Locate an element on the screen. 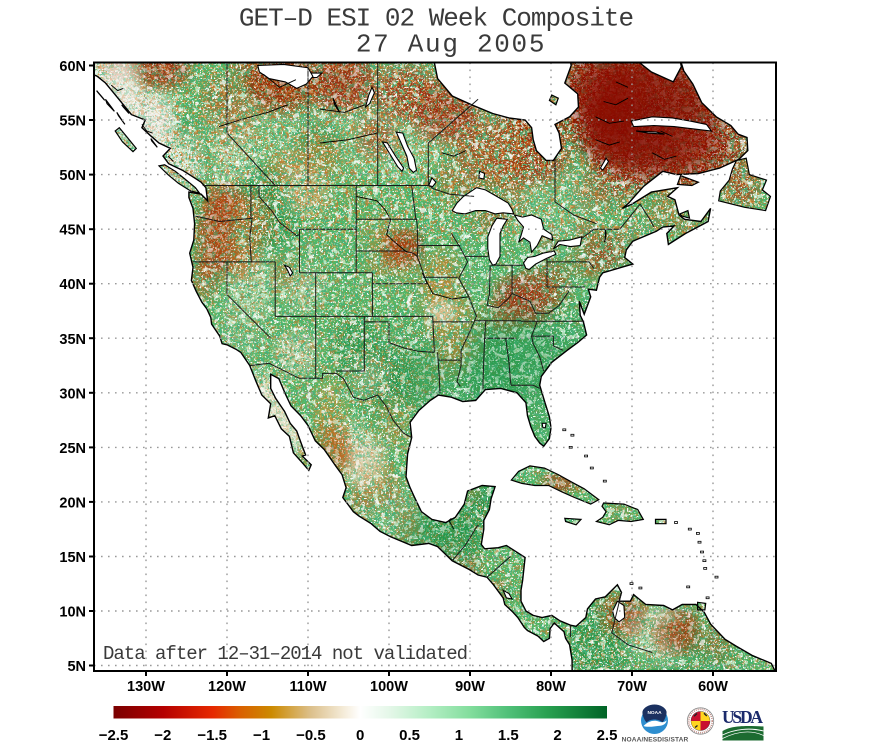  svg-text: 70W is located at coordinates (632, 687).